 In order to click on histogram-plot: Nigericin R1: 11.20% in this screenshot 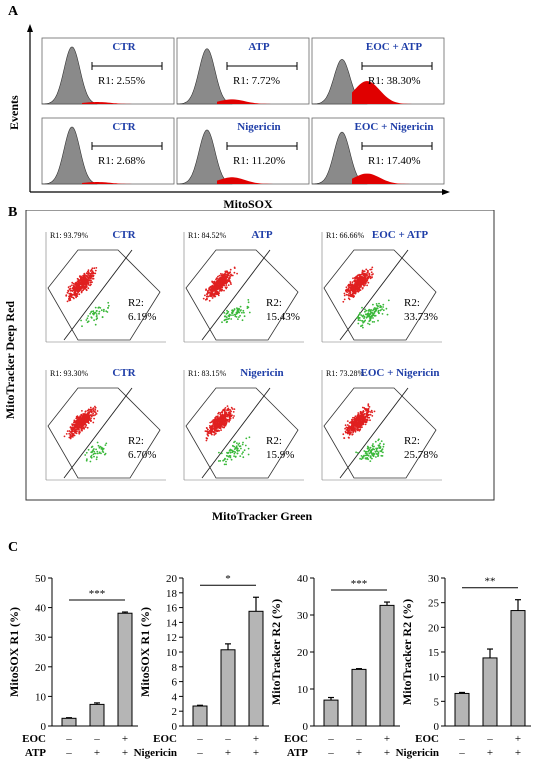, I will do `click(243, 151)`.